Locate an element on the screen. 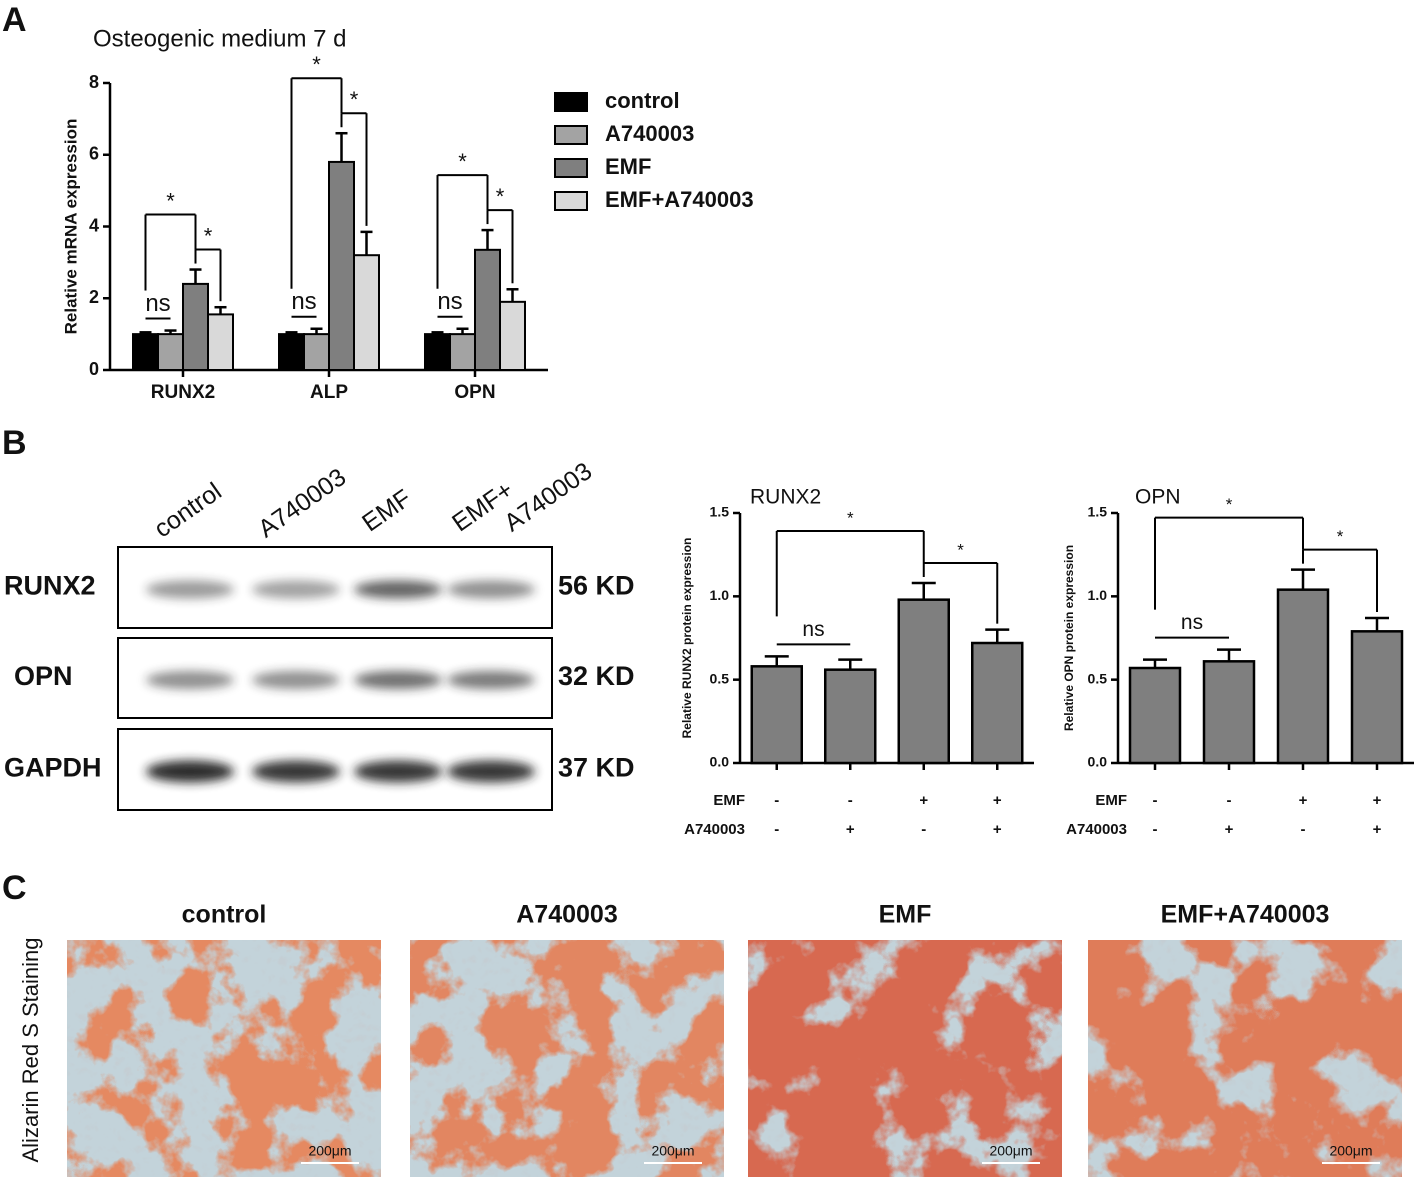  legend-label: control is located at coordinates (642, 100).